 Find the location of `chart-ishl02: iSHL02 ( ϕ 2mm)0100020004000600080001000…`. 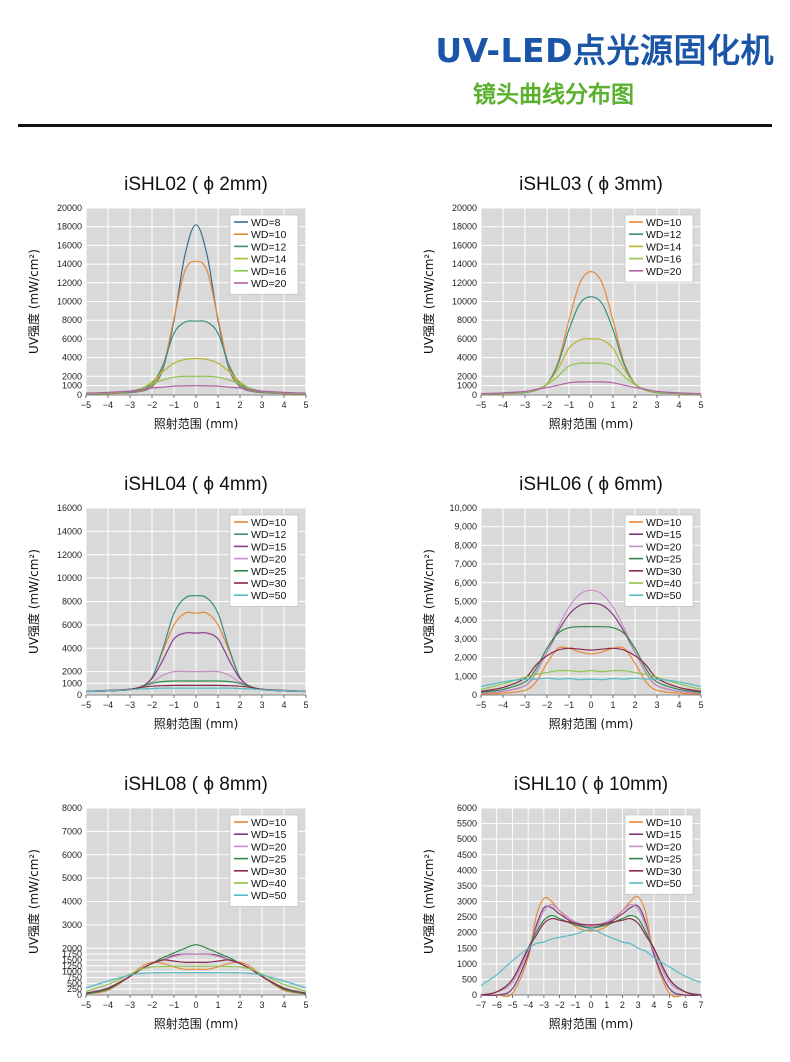

chart-ishl02: iSHL02 ( ϕ 2mm)0100020004000600080001000… is located at coordinates (167, 302).